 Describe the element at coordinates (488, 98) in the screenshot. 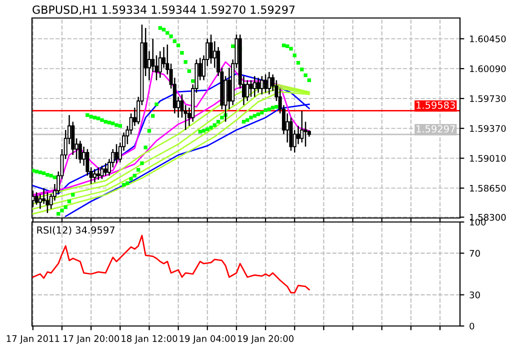

I see `y-tick-label: 1.59730` at that location.